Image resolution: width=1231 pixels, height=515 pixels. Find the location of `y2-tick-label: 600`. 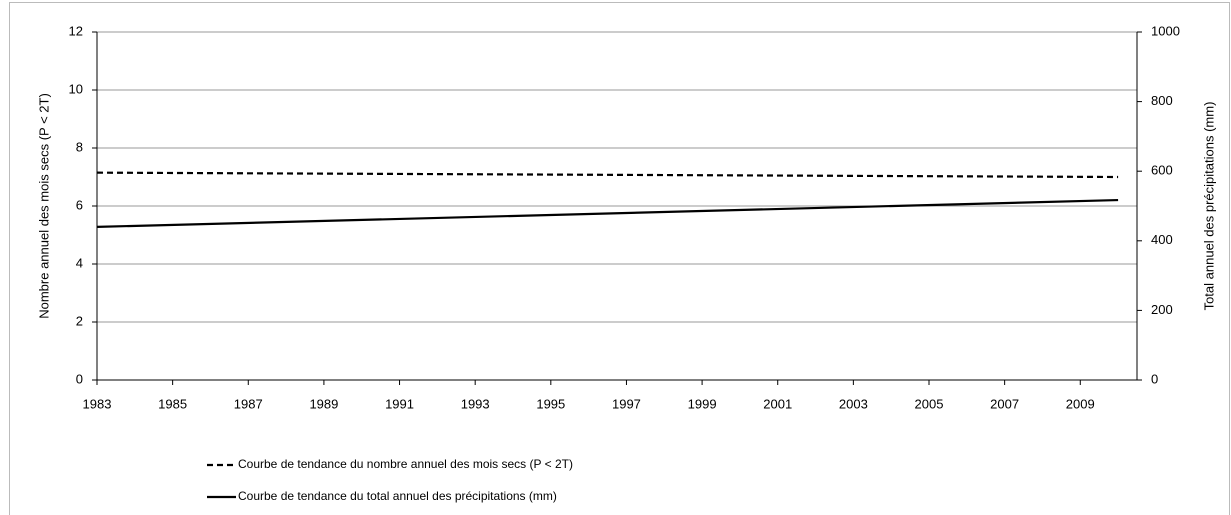

y2-tick-label: 600 is located at coordinates (1162, 170).